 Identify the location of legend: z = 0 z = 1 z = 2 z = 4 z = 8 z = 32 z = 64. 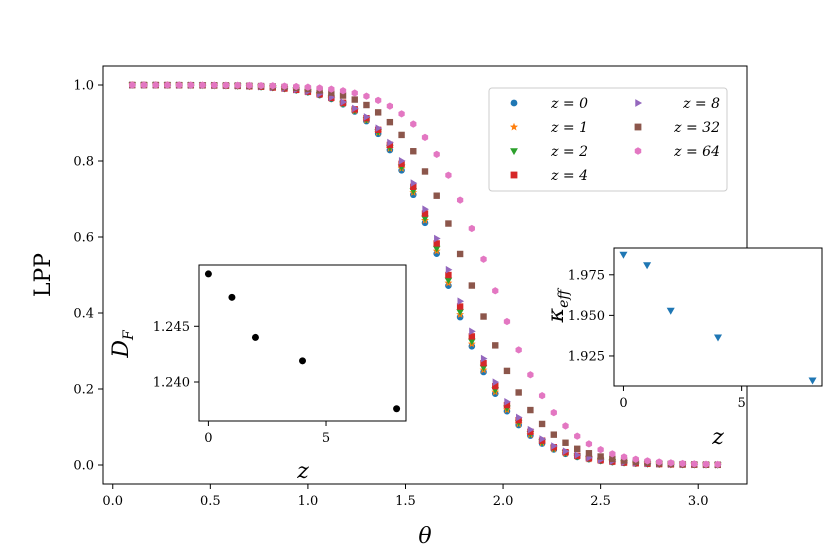
(608, 139).